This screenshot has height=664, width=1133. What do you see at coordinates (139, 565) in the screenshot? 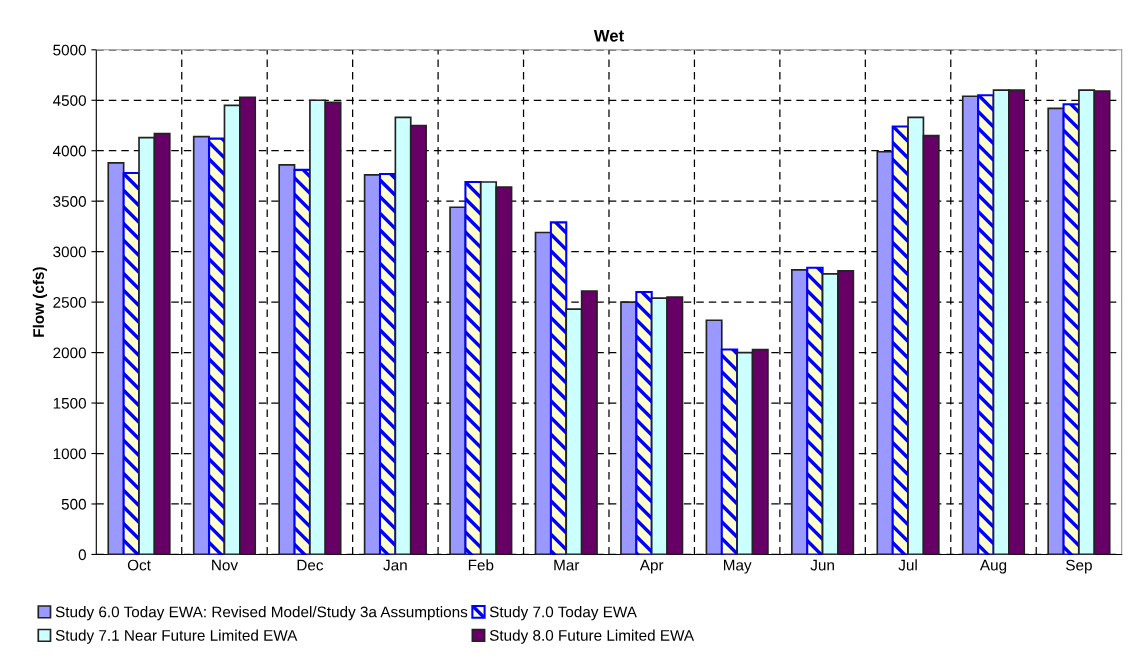
I see `x-tick-label: Oct` at bounding box center [139, 565].